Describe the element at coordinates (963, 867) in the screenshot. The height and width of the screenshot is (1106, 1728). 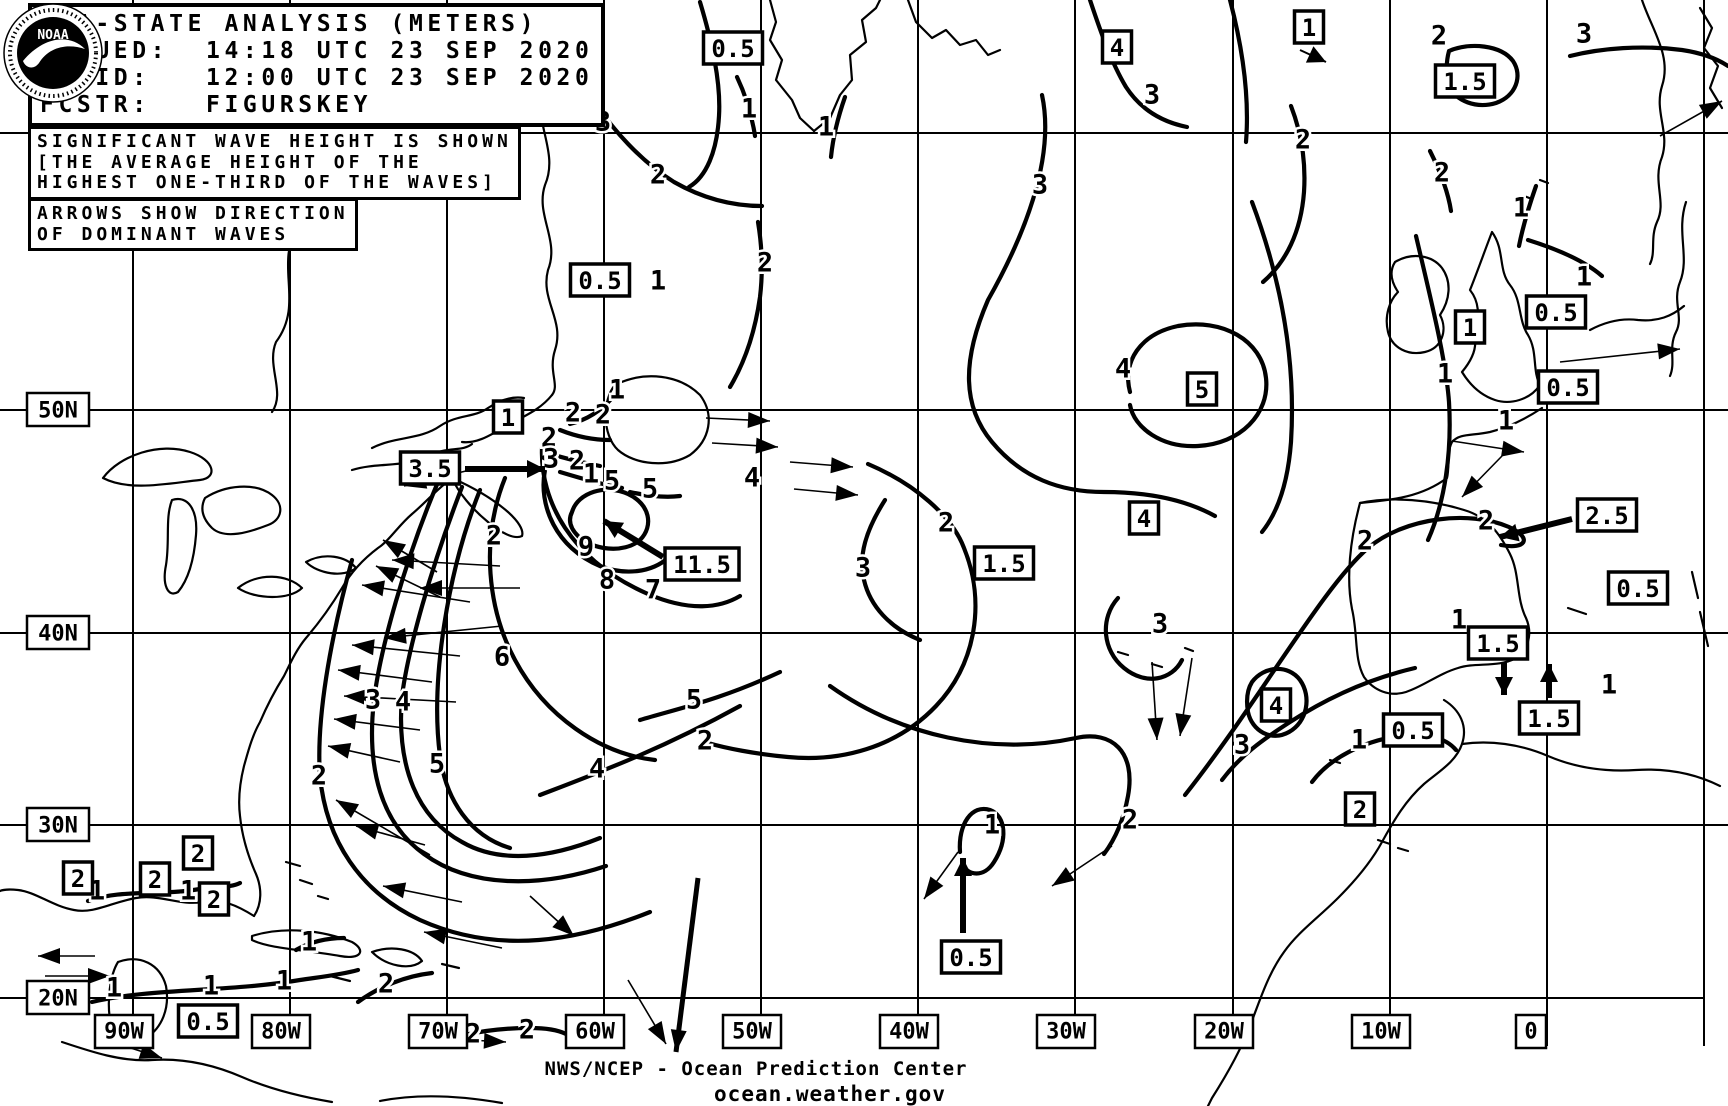
I see `value-pointer-arrow-head` at that location.